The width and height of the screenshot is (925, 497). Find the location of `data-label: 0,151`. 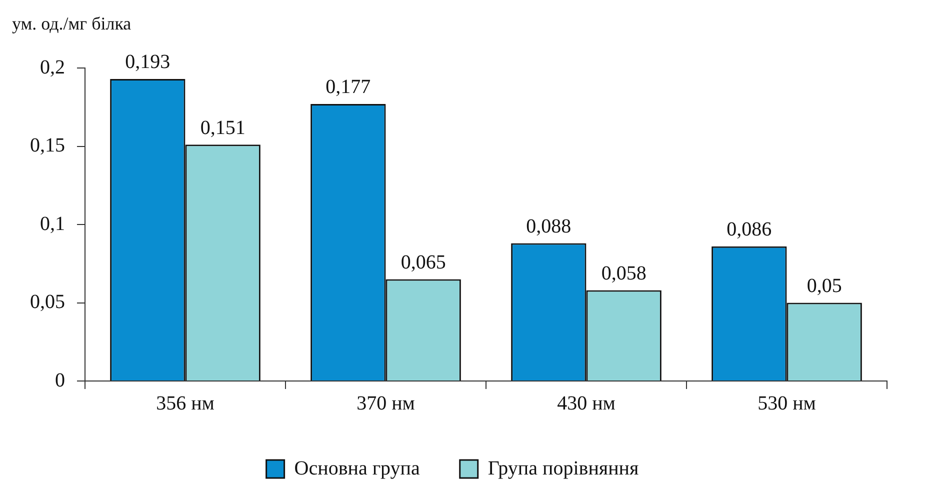

data-label: 0,151 is located at coordinates (223, 127).